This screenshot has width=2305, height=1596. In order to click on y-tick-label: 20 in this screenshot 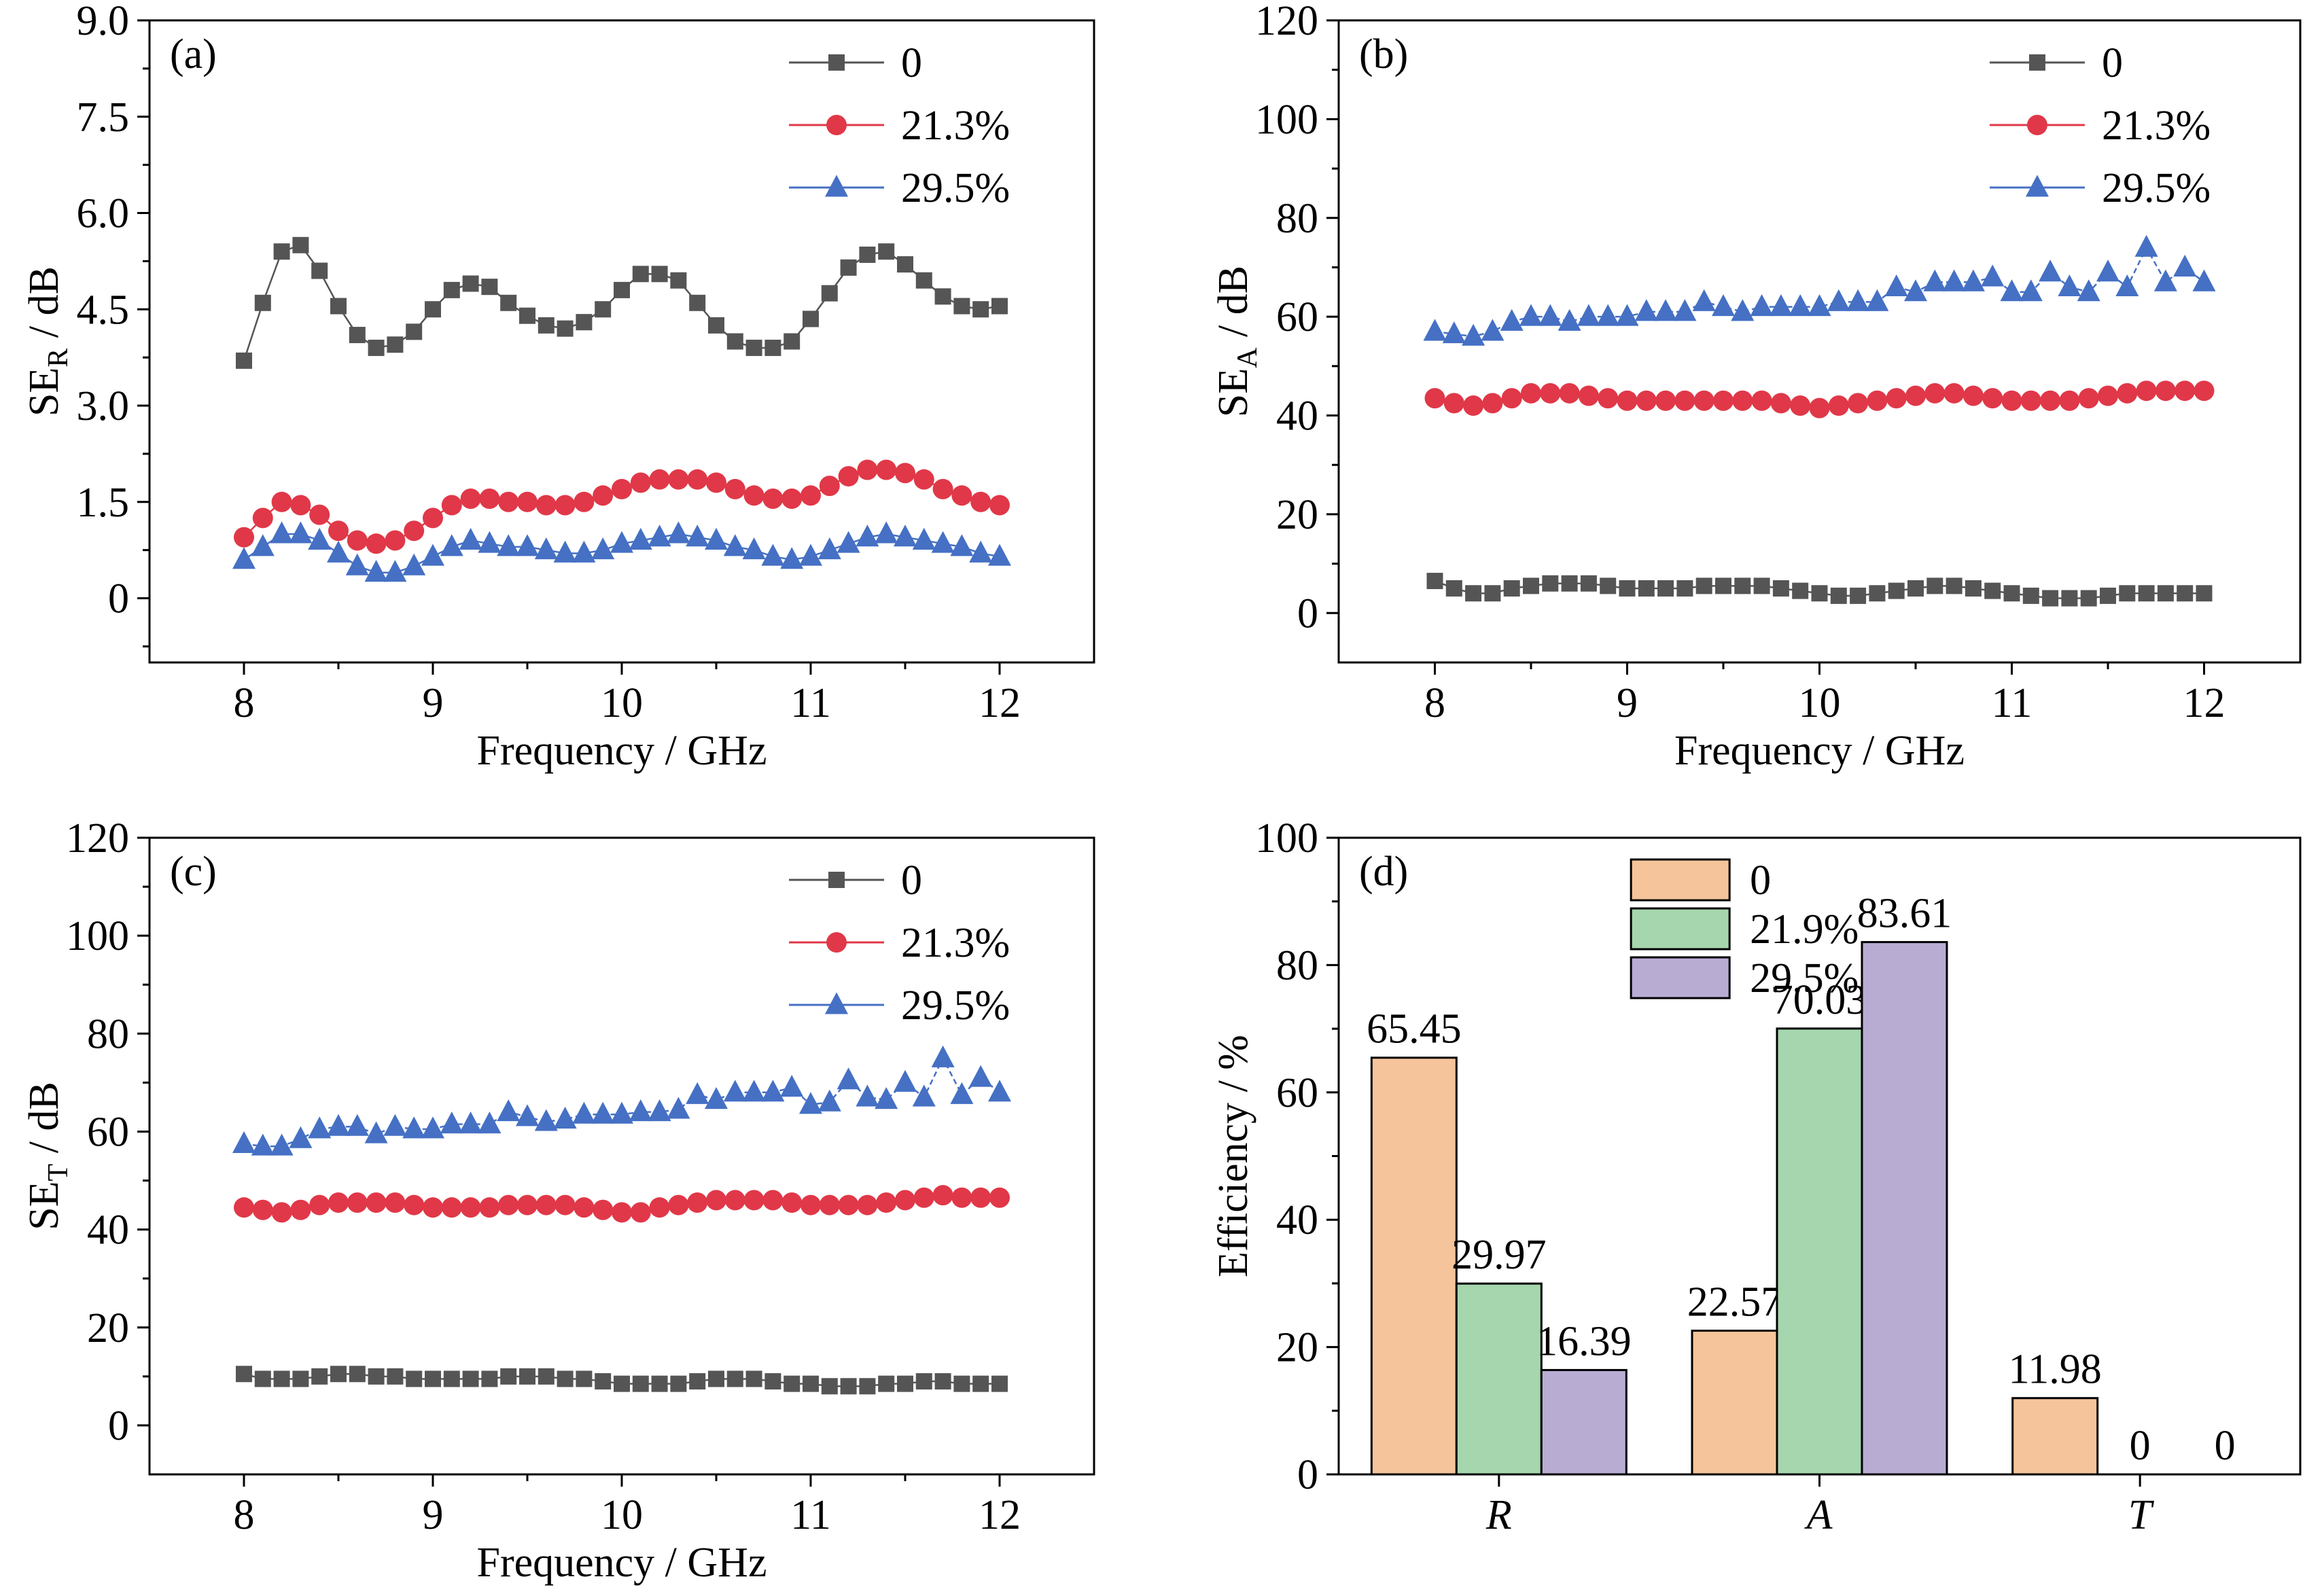, I will do `click(1297, 515)`.